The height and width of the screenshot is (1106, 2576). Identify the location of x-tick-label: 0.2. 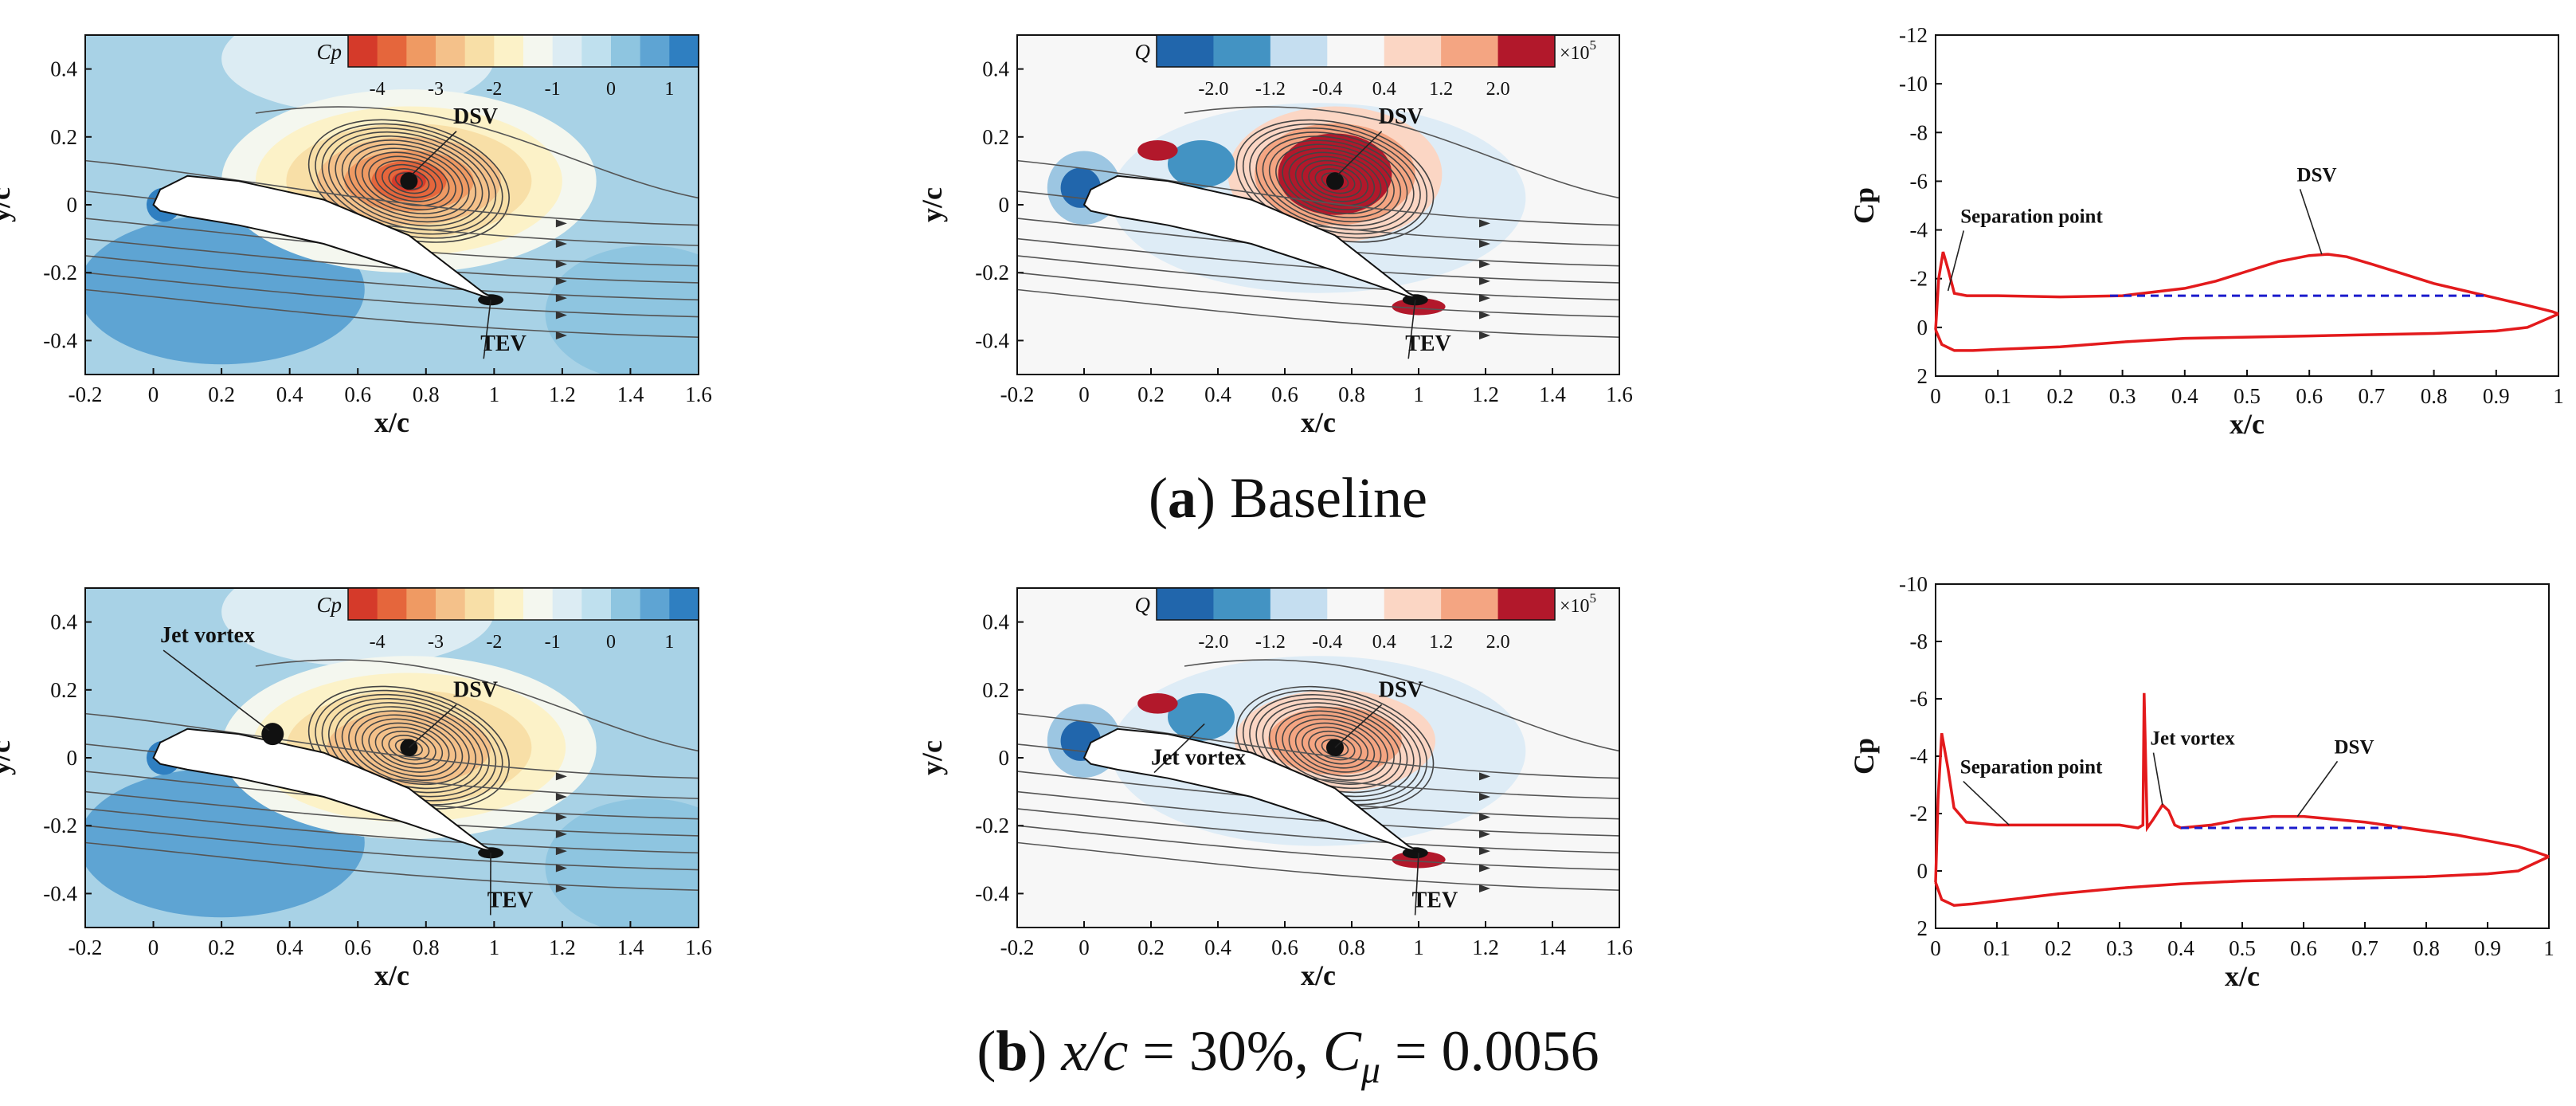
(1151, 394).